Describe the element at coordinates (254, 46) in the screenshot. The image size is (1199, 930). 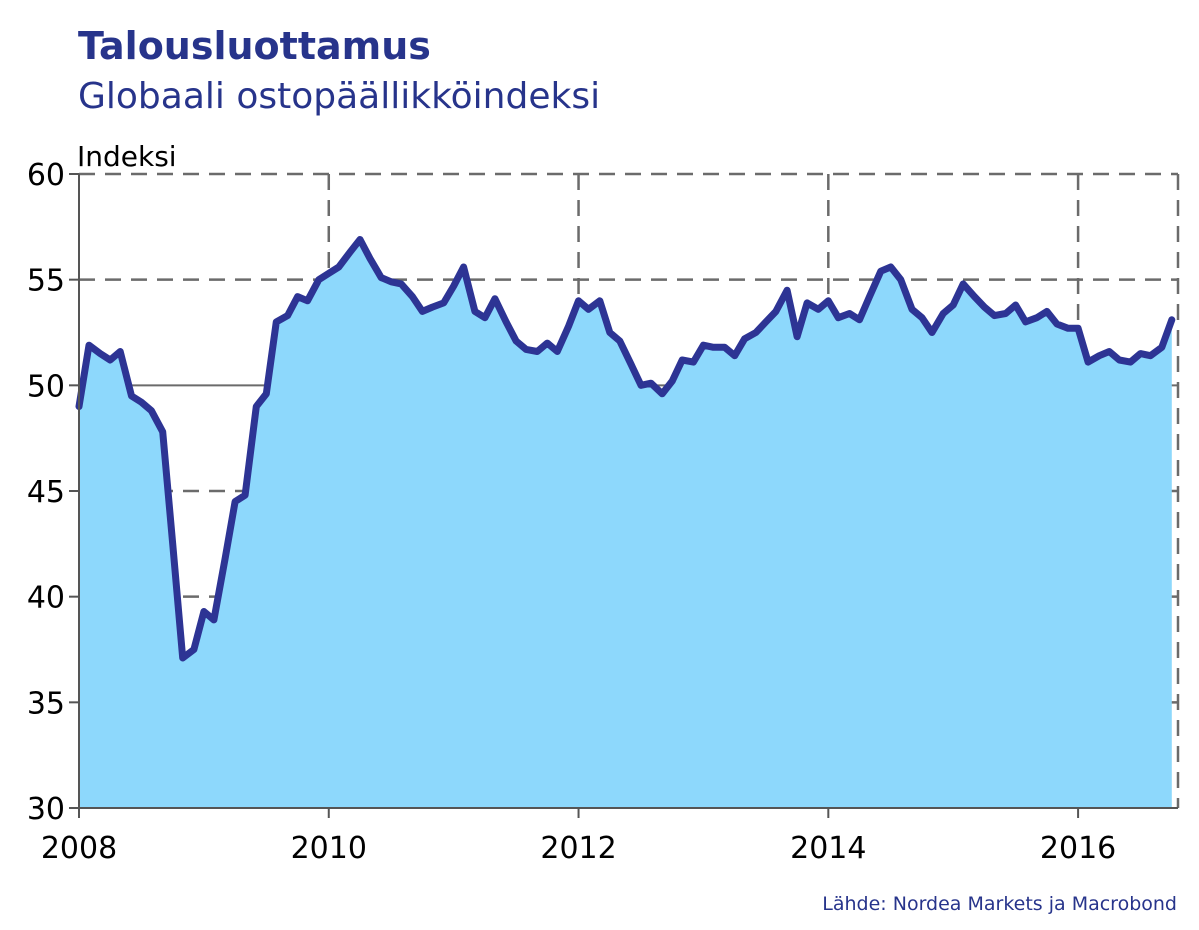
I see `chart-title: Talousluottamus` at that location.